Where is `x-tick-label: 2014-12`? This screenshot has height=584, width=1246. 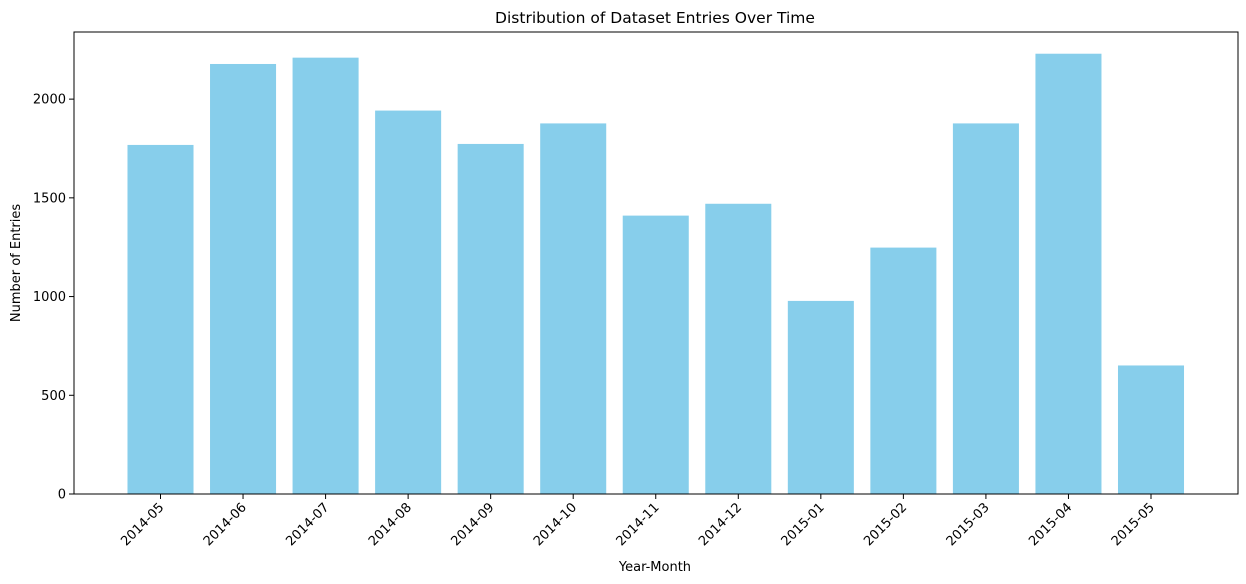 x-tick-label: 2014-12 is located at coordinates (720, 524).